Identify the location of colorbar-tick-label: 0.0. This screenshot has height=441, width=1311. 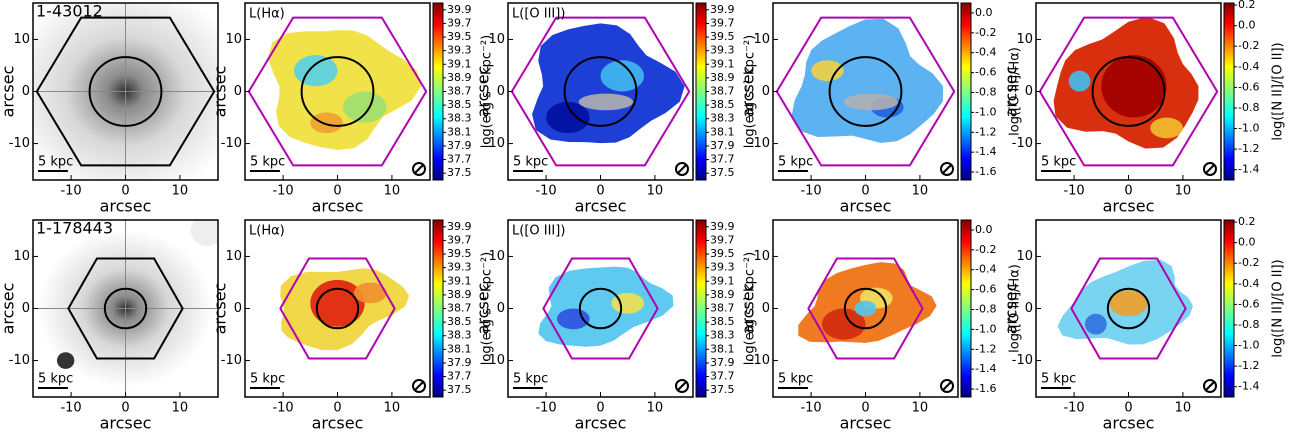
(984, 229).